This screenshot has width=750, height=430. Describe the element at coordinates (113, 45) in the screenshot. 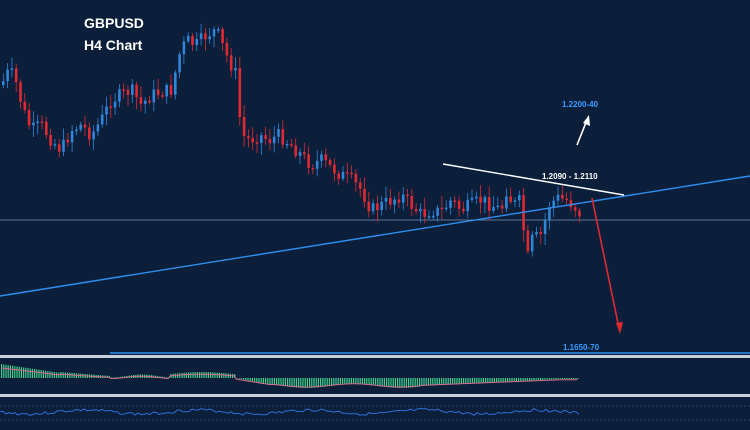

I see `timeframe-title: H4 Chart` at that location.